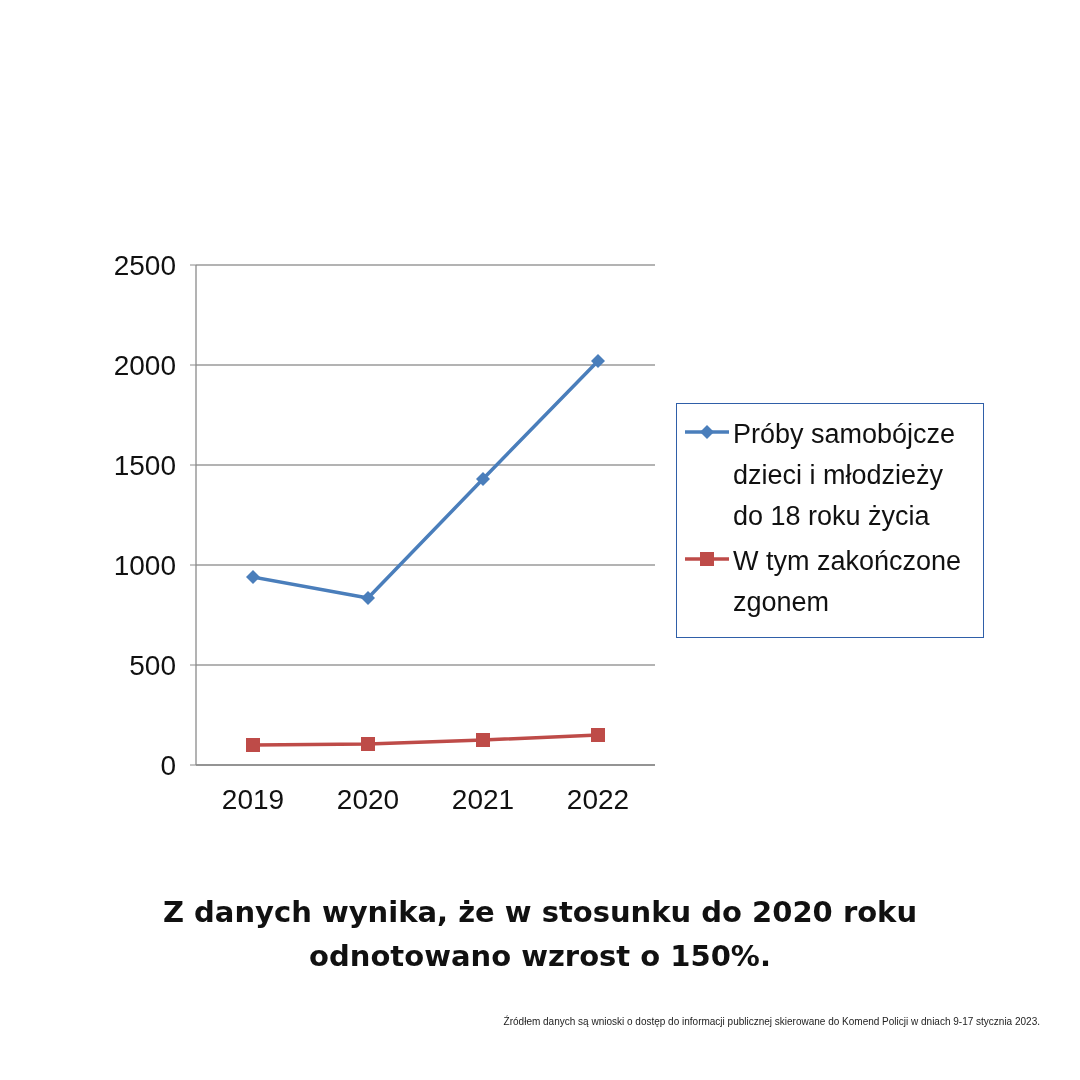  I want to click on legend-label: W tym zakończone zgonem, so click(848, 582).